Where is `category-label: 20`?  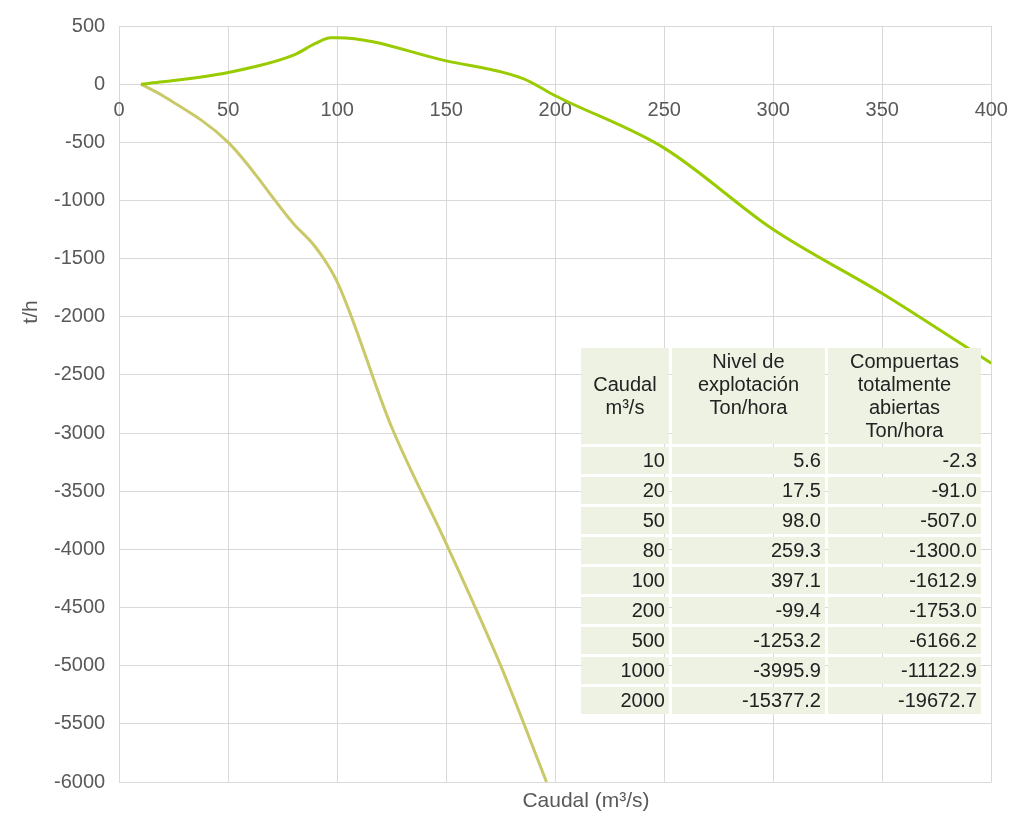 category-label: 20 is located at coordinates (625, 490).